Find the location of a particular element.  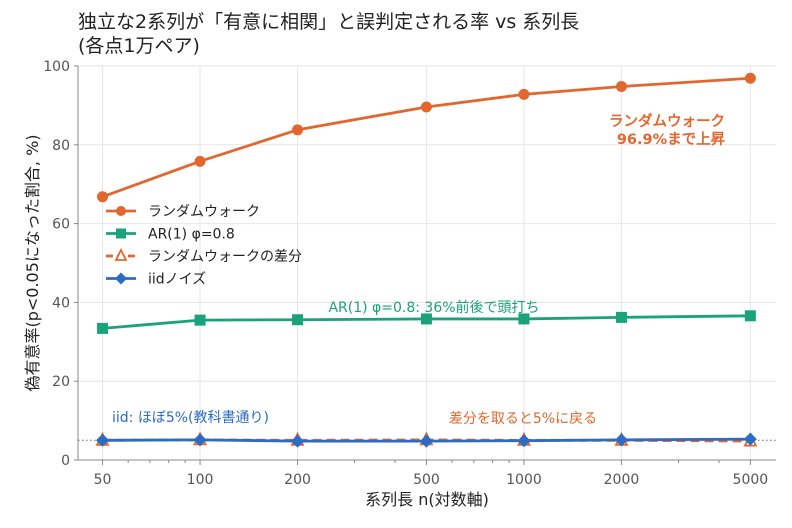

legend-label-iid-noise: iidノイズ is located at coordinates (177, 280).